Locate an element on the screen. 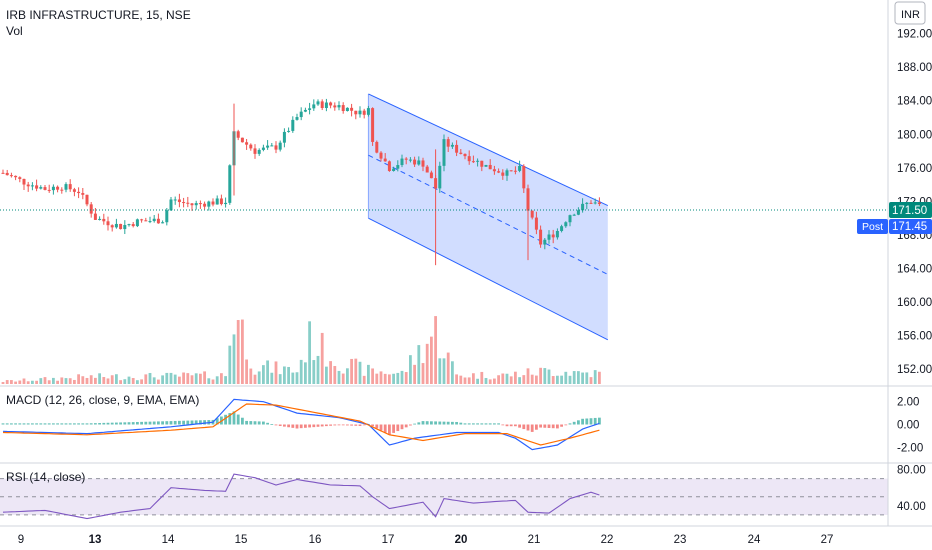 The width and height of the screenshot is (932, 550). macd-tick-label: -2.00 is located at coordinates (910, 448).